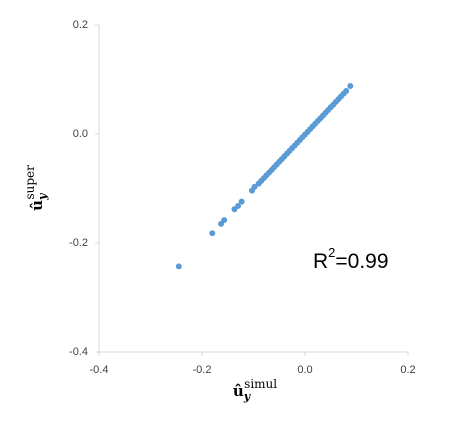  I want to click on annotation: R2=0.99, so click(351, 258).